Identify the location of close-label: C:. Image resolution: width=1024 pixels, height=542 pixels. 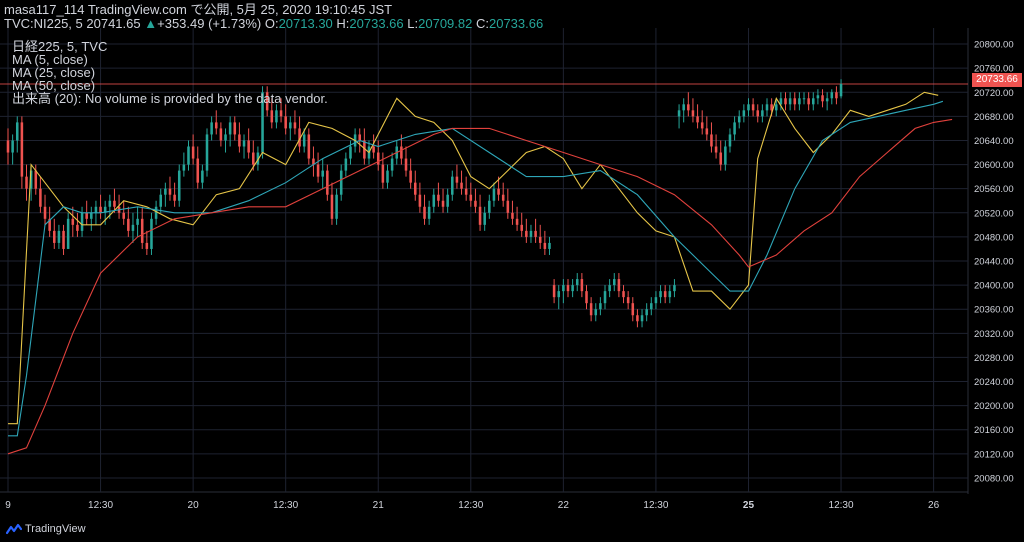
(482, 23).